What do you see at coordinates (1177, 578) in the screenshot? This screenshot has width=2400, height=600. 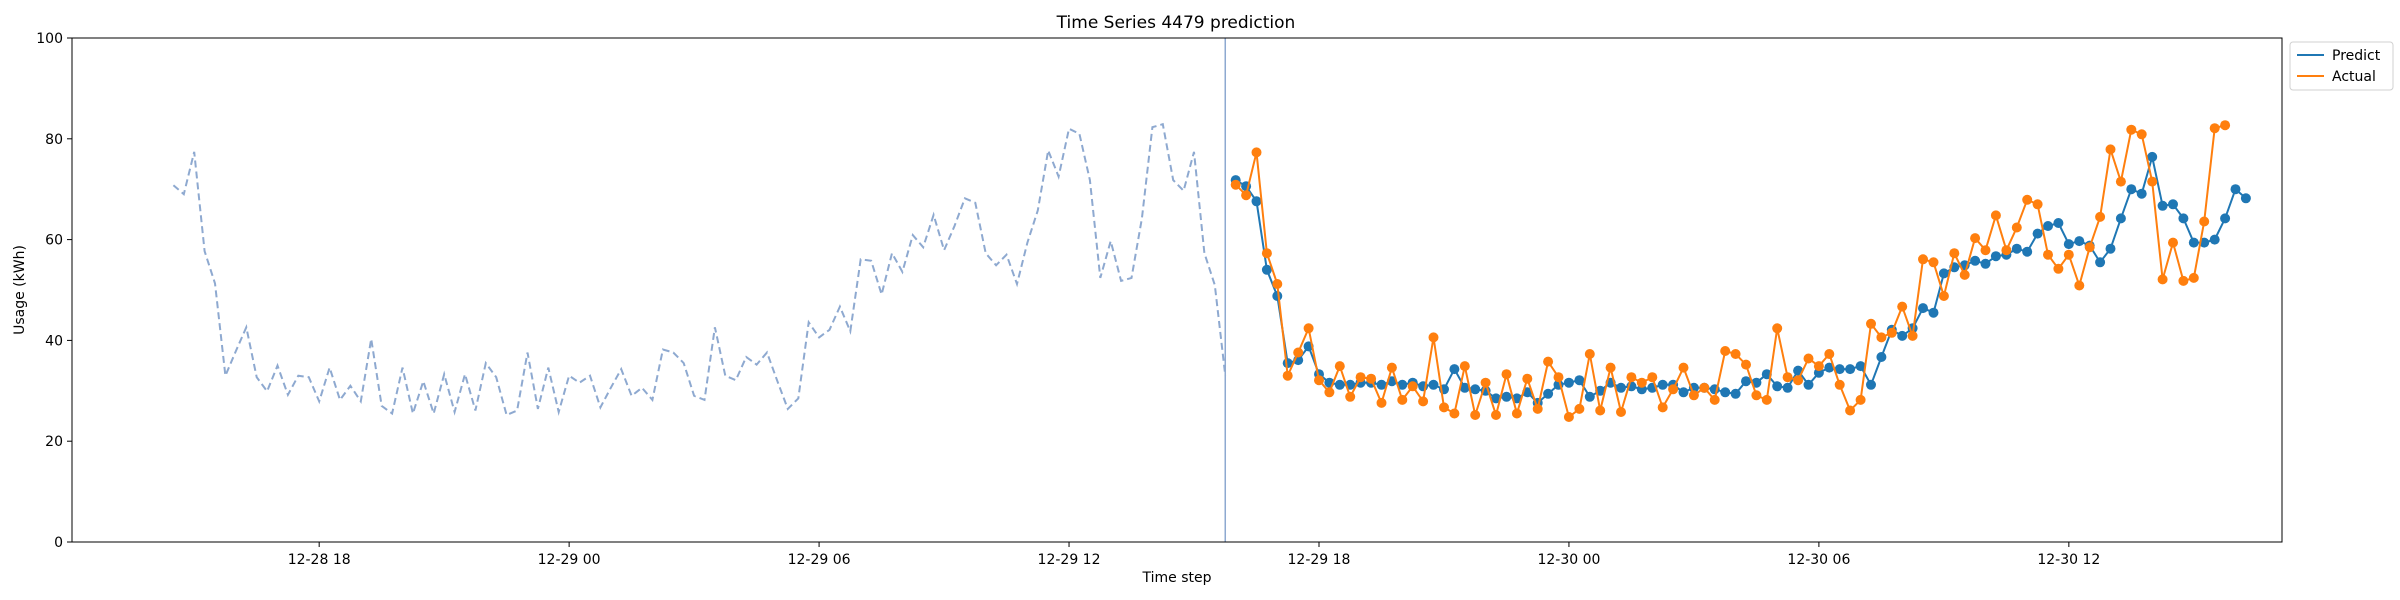 I see `x-axis-label: Time step` at bounding box center [1177, 578].